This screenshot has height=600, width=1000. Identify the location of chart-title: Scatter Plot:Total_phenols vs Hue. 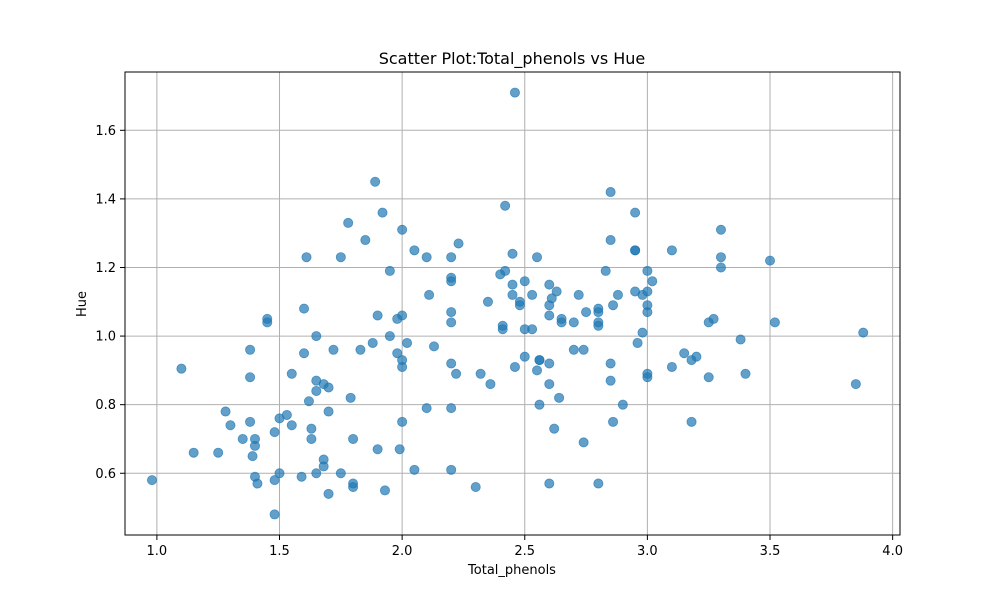
(512, 59).